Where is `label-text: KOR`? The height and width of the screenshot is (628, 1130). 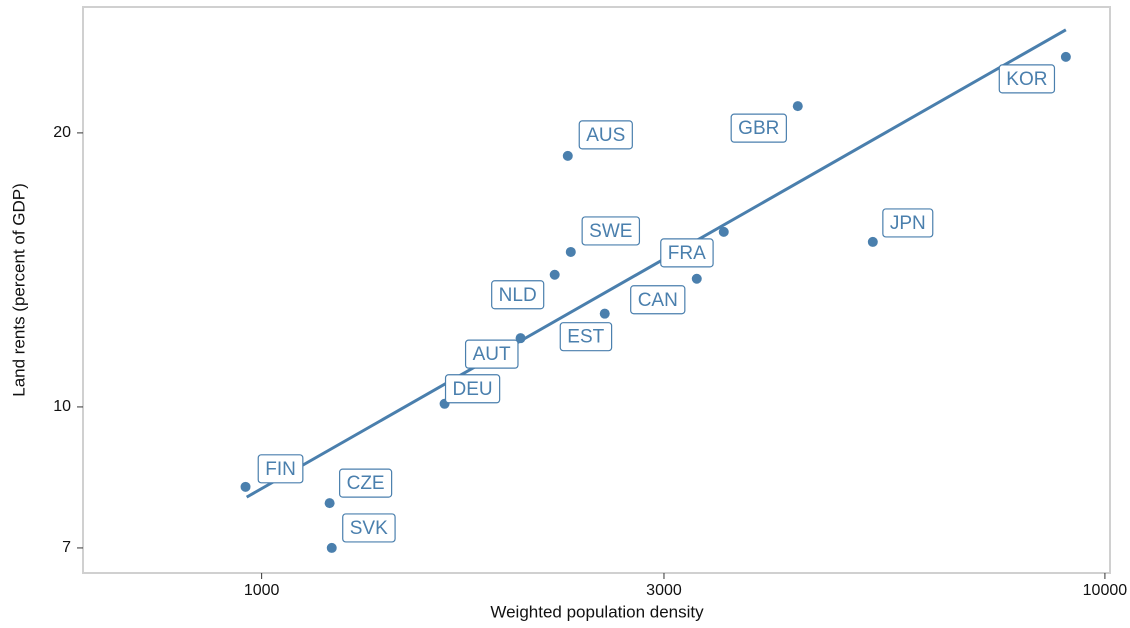 label-text: KOR is located at coordinates (1026, 79).